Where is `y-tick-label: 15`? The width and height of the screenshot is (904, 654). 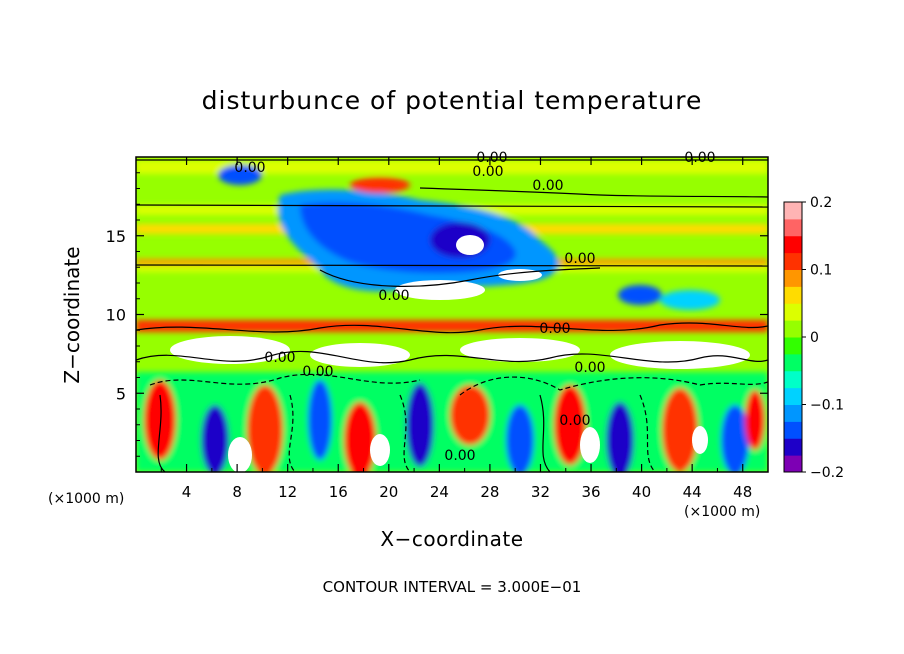
y-tick-label: 15 is located at coordinates (116, 236).